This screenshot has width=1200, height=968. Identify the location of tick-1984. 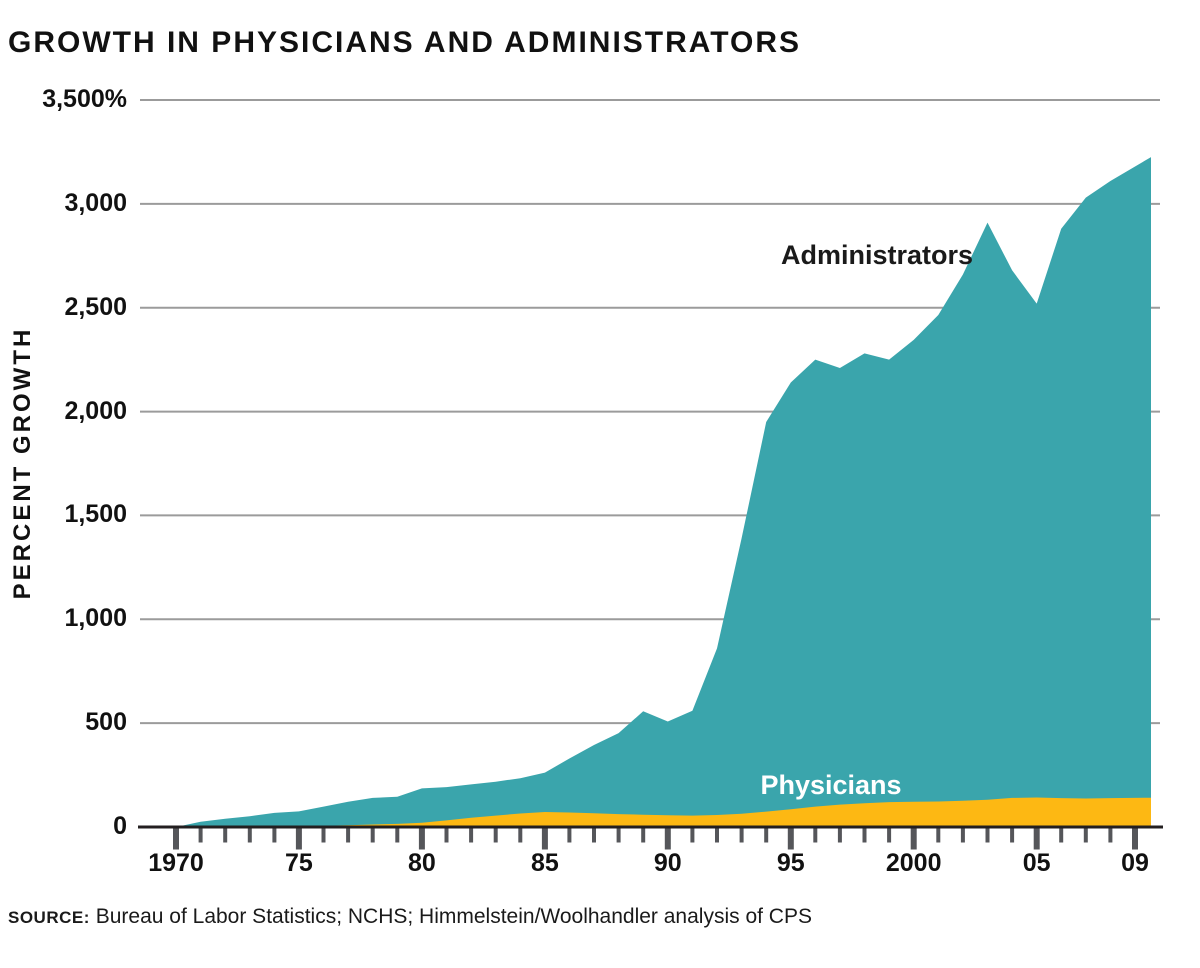
(520, 835).